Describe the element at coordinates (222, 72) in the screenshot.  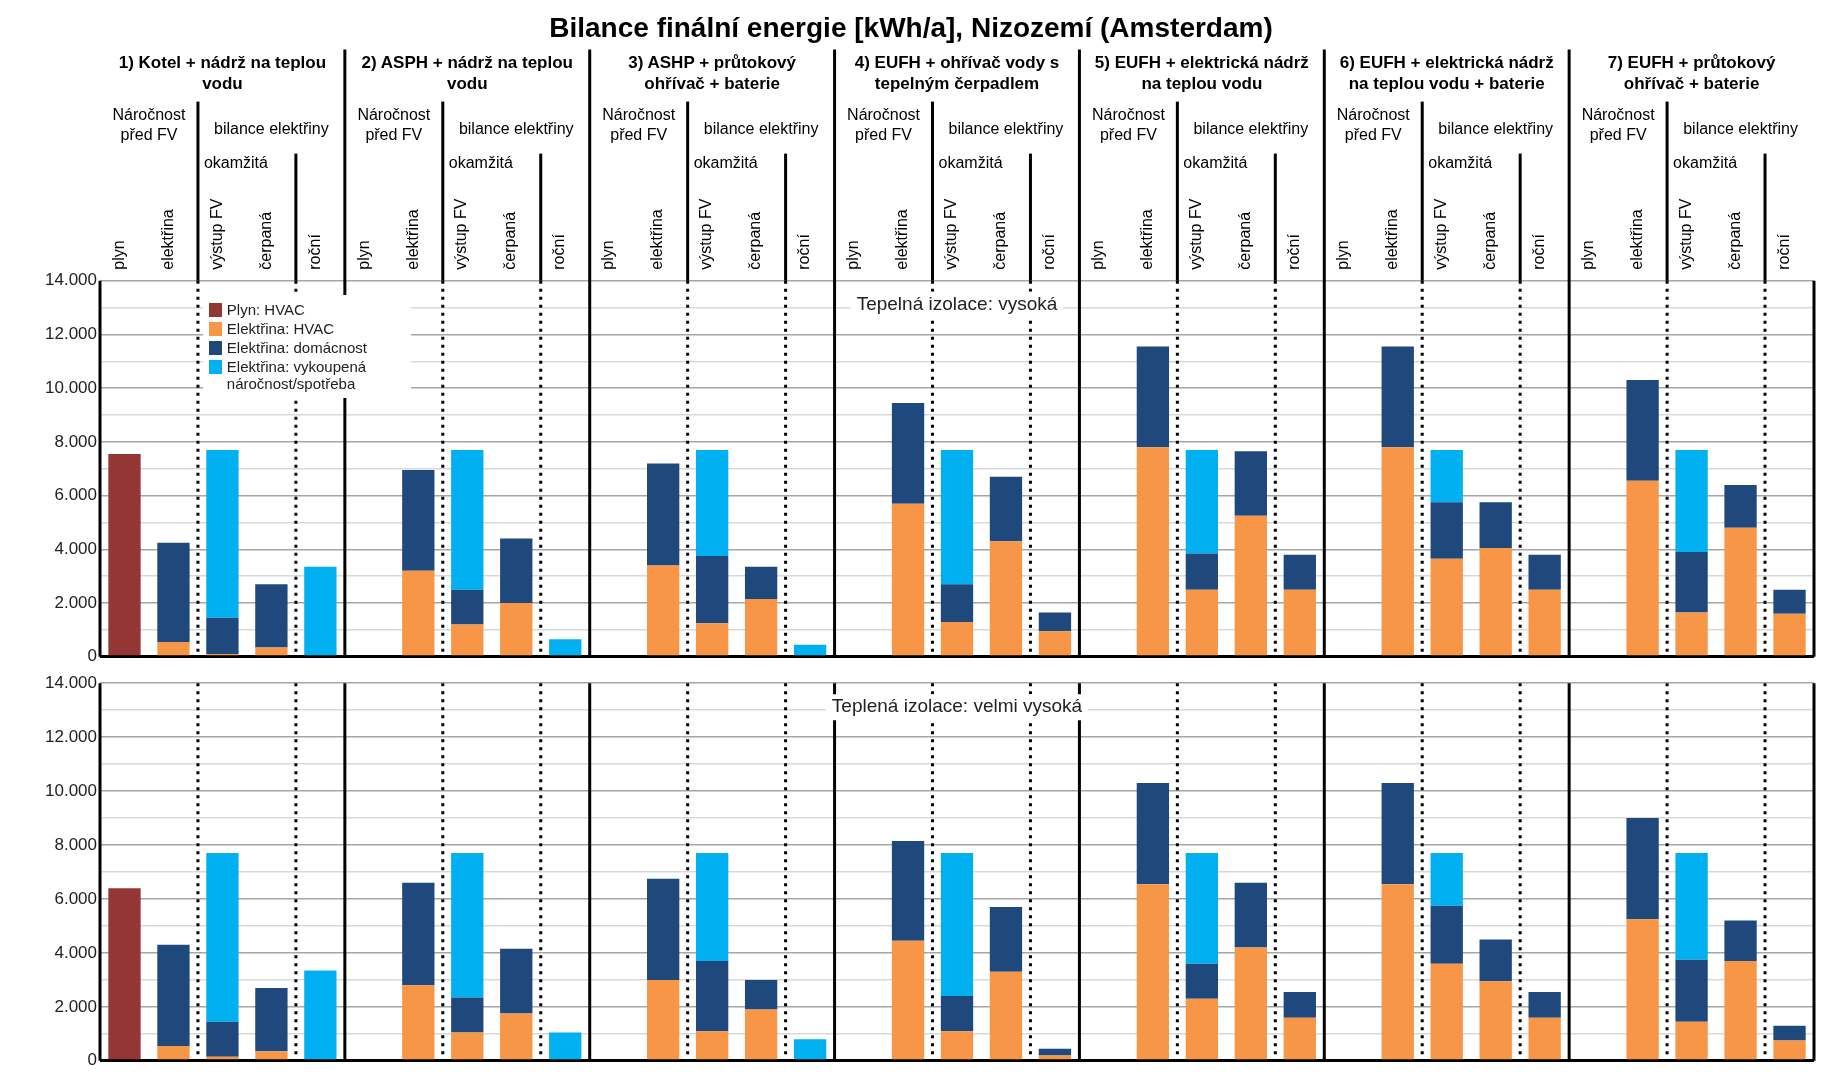
I see `text: 1) Kotel + nádrž na teplou vodu` at that location.